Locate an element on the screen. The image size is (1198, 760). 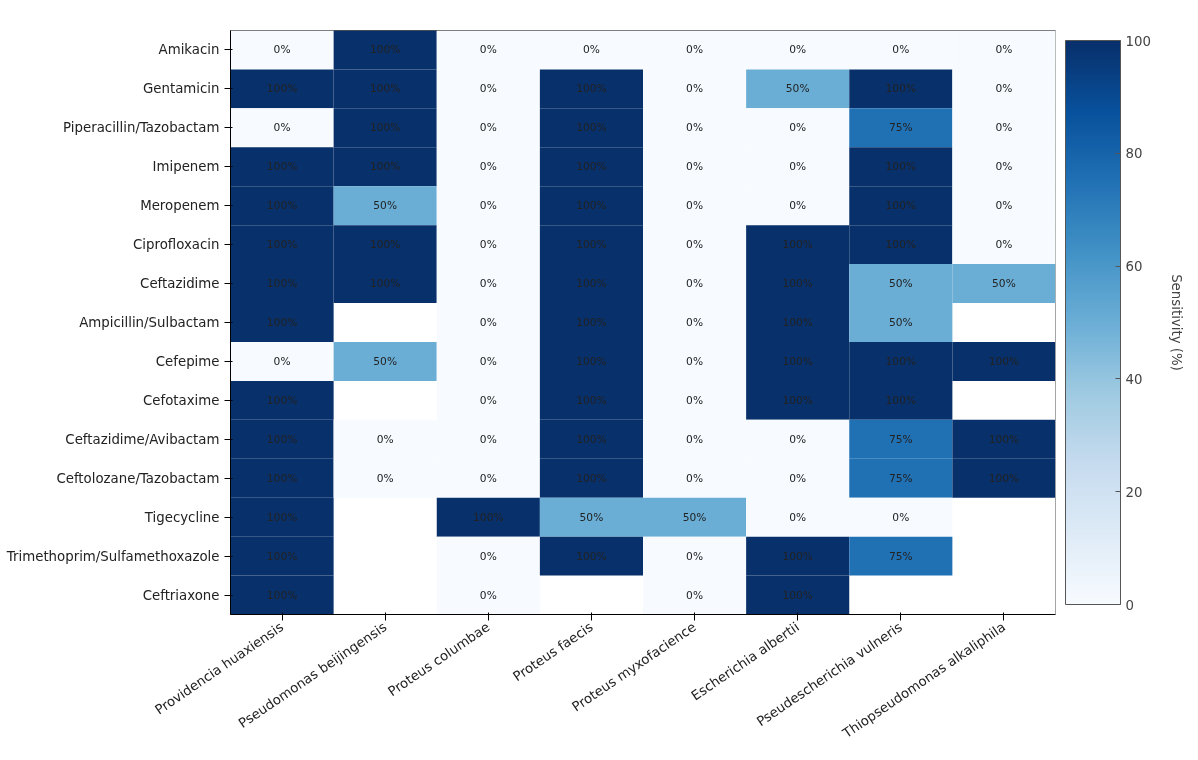
color-bar-label: 0 is located at coordinates (1129, 605).